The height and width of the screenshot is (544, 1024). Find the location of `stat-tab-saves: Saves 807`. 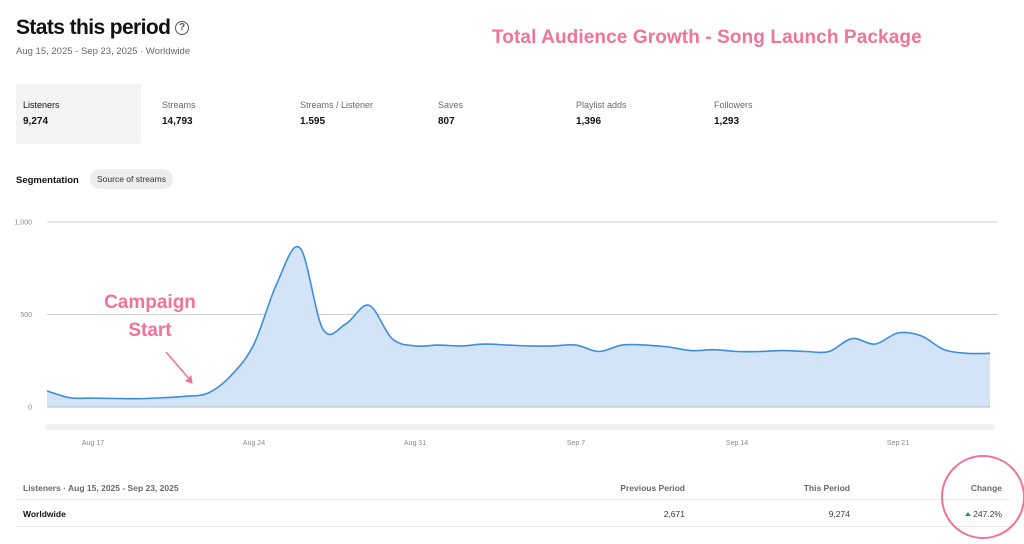

stat-tab-saves: Saves 807 is located at coordinates (493, 114).